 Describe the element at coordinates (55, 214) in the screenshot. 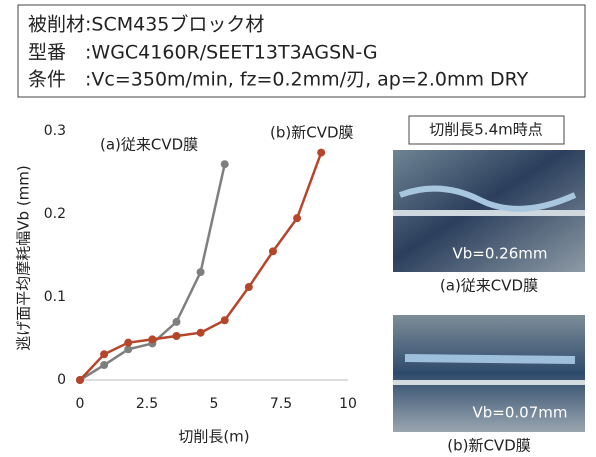

I see `y-tick-label: 0.2` at that location.